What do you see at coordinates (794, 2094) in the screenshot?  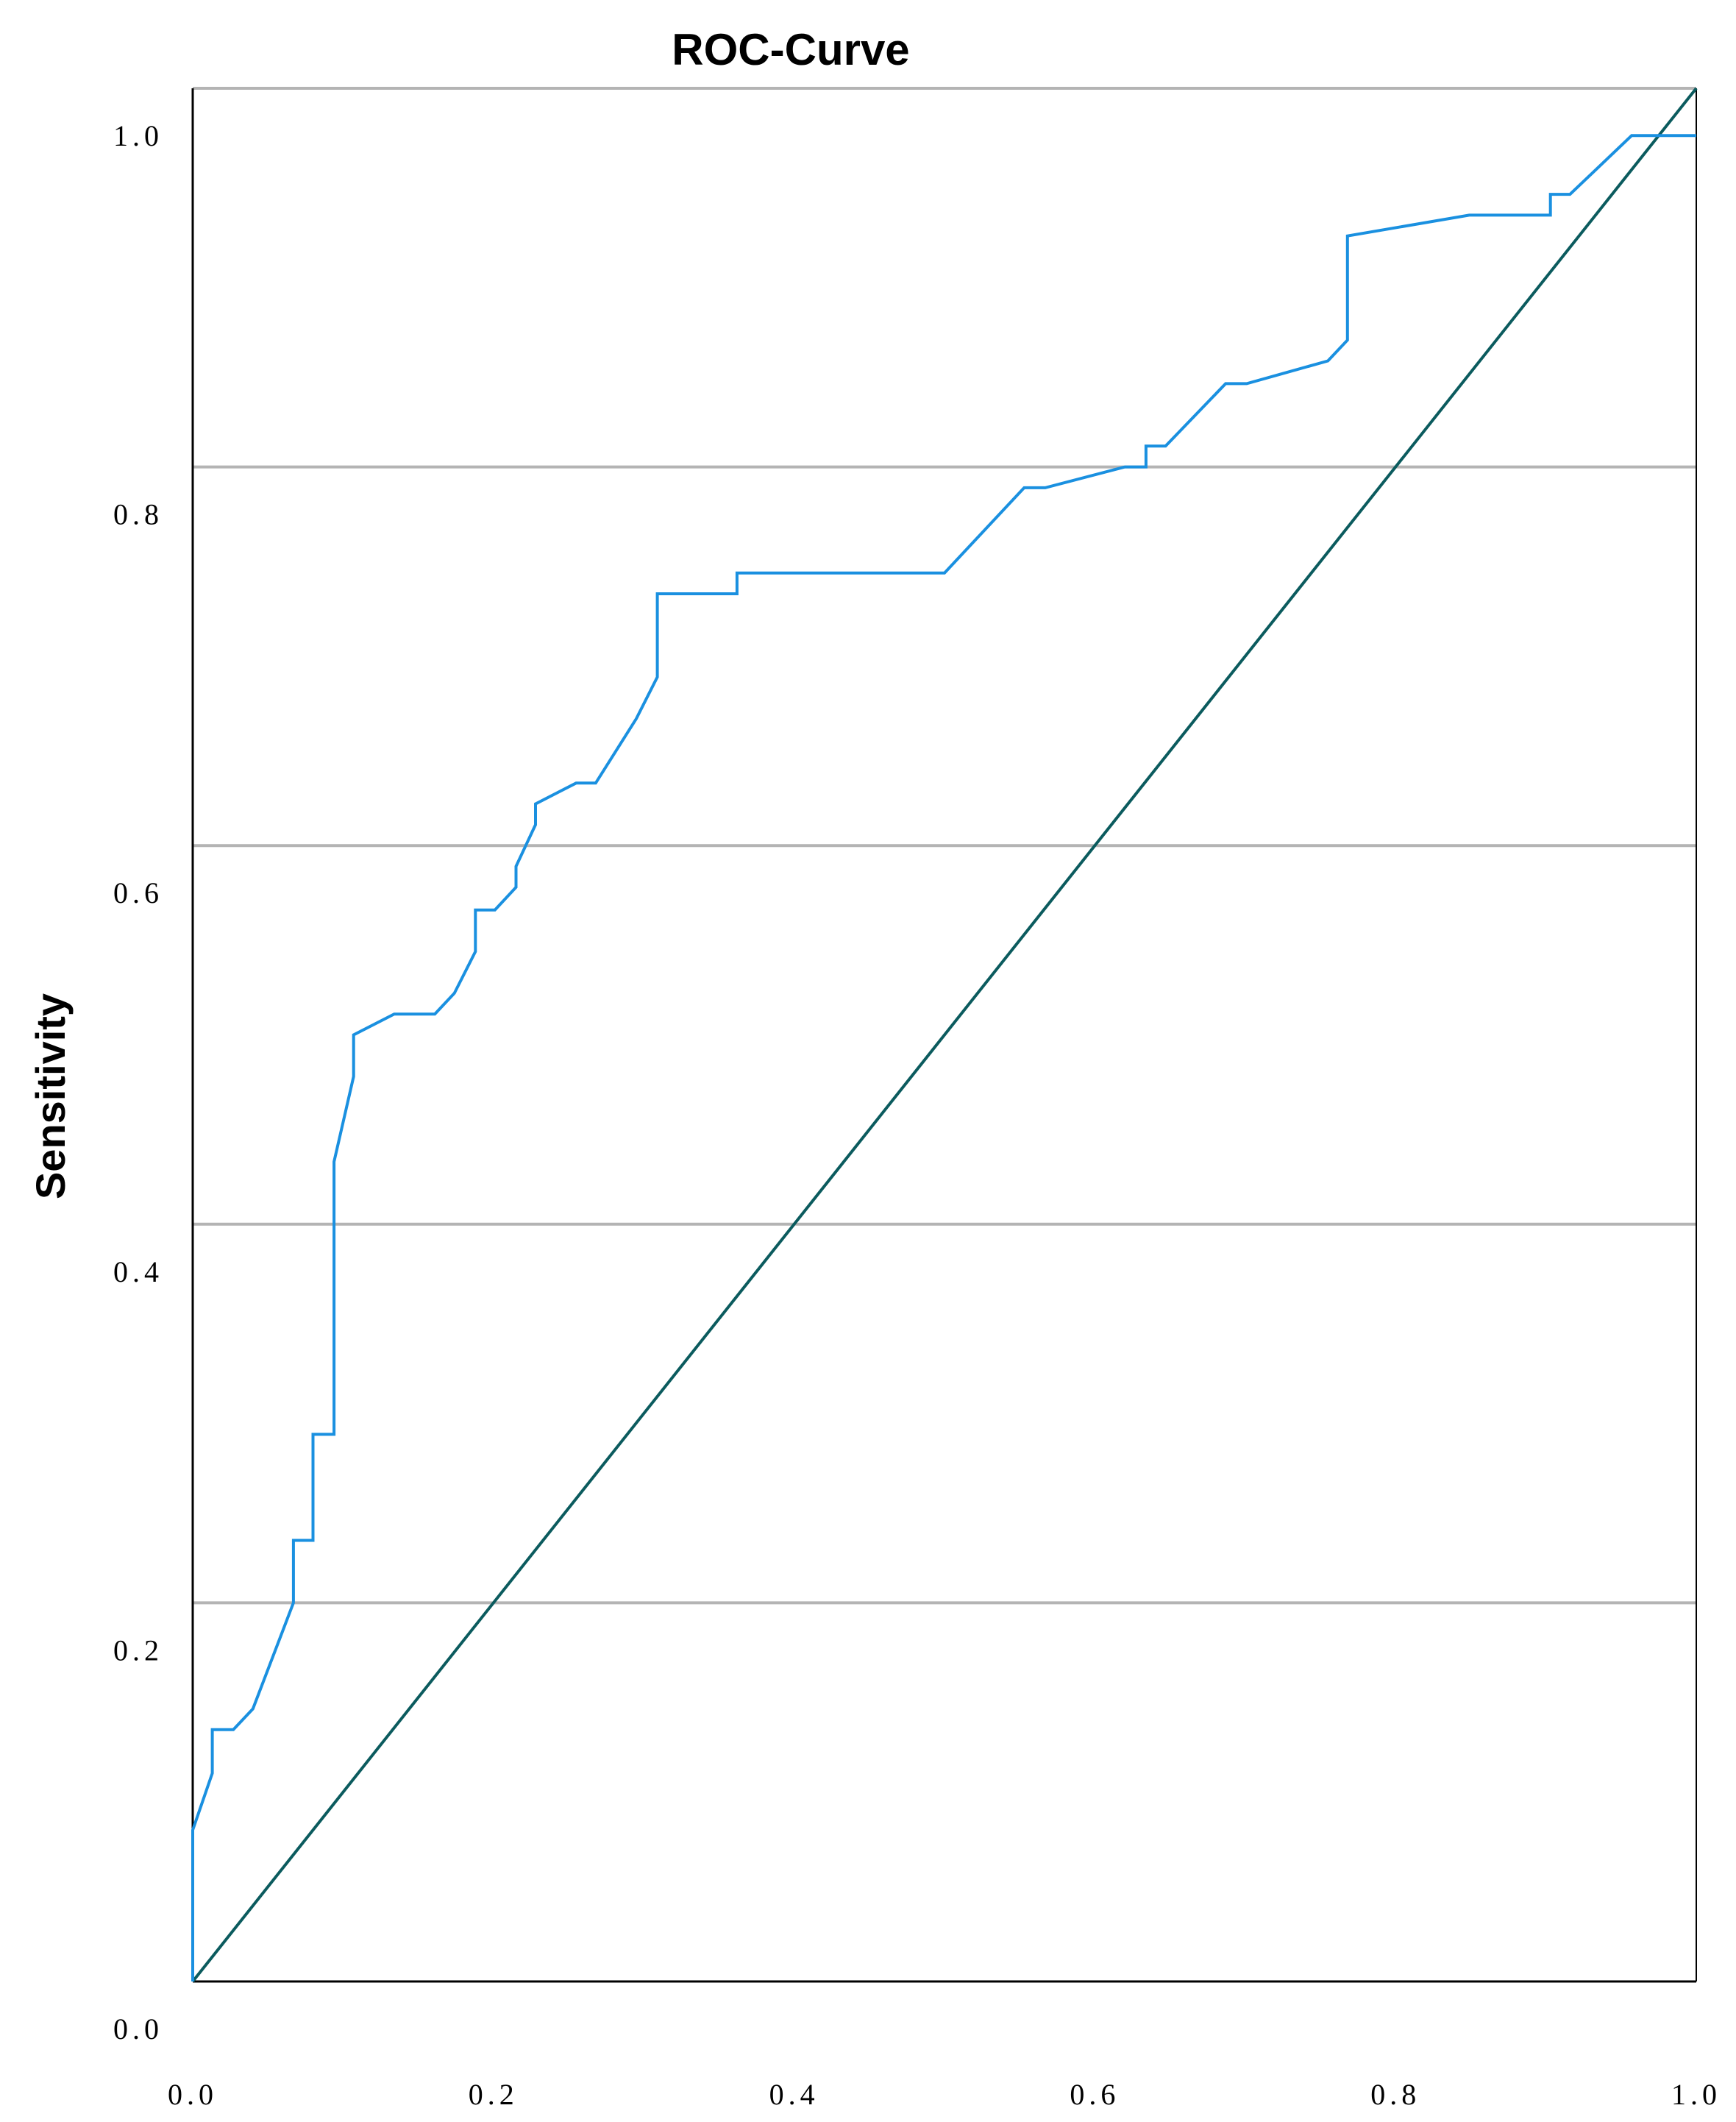 I see `x-tick-label: 0.4` at bounding box center [794, 2094].